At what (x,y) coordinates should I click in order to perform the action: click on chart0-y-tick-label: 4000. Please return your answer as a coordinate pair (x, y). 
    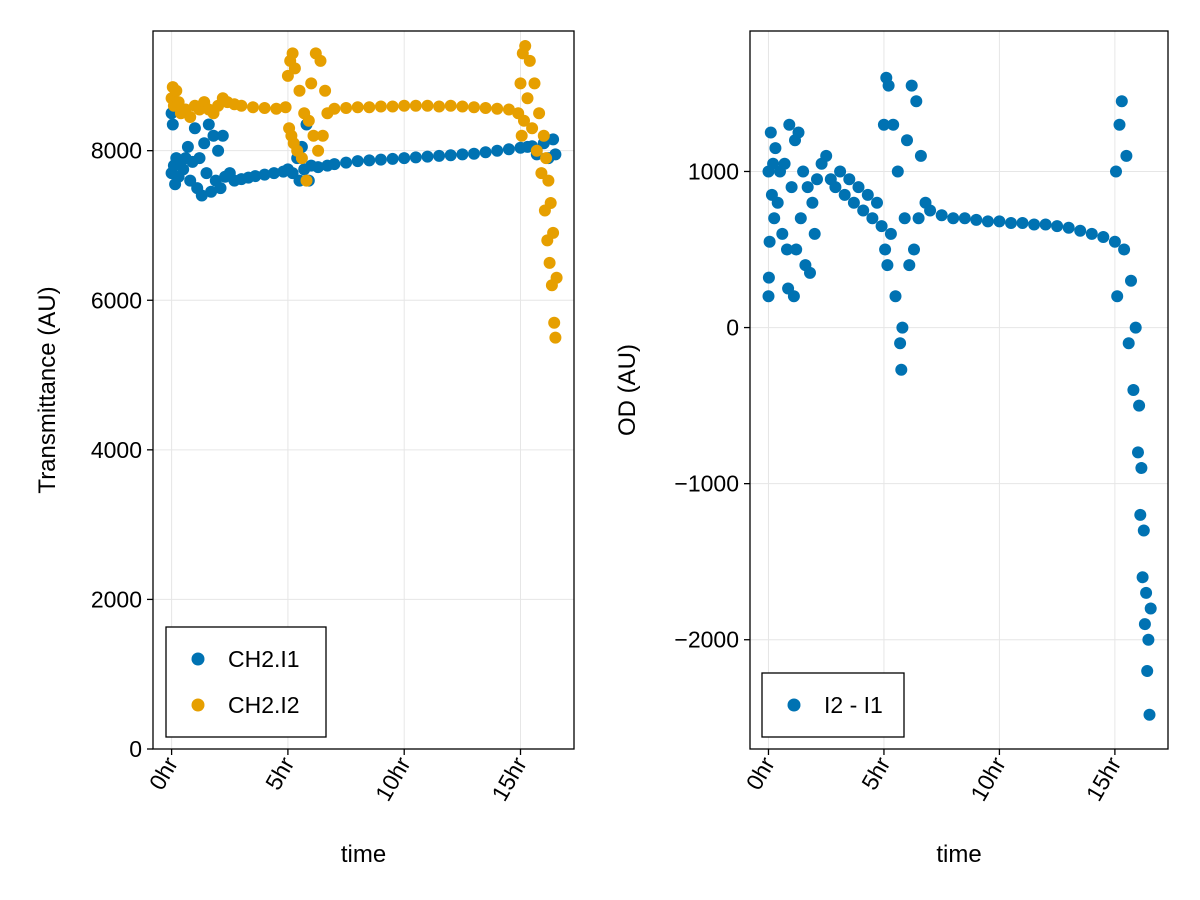
    Looking at the image, I should click on (116, 450).